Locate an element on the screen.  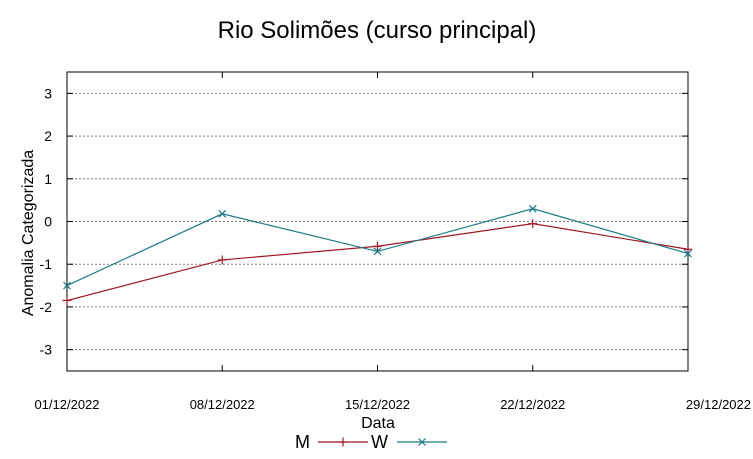
x-tick-label: 15/12/2022 is located at coordinates (377, 404).